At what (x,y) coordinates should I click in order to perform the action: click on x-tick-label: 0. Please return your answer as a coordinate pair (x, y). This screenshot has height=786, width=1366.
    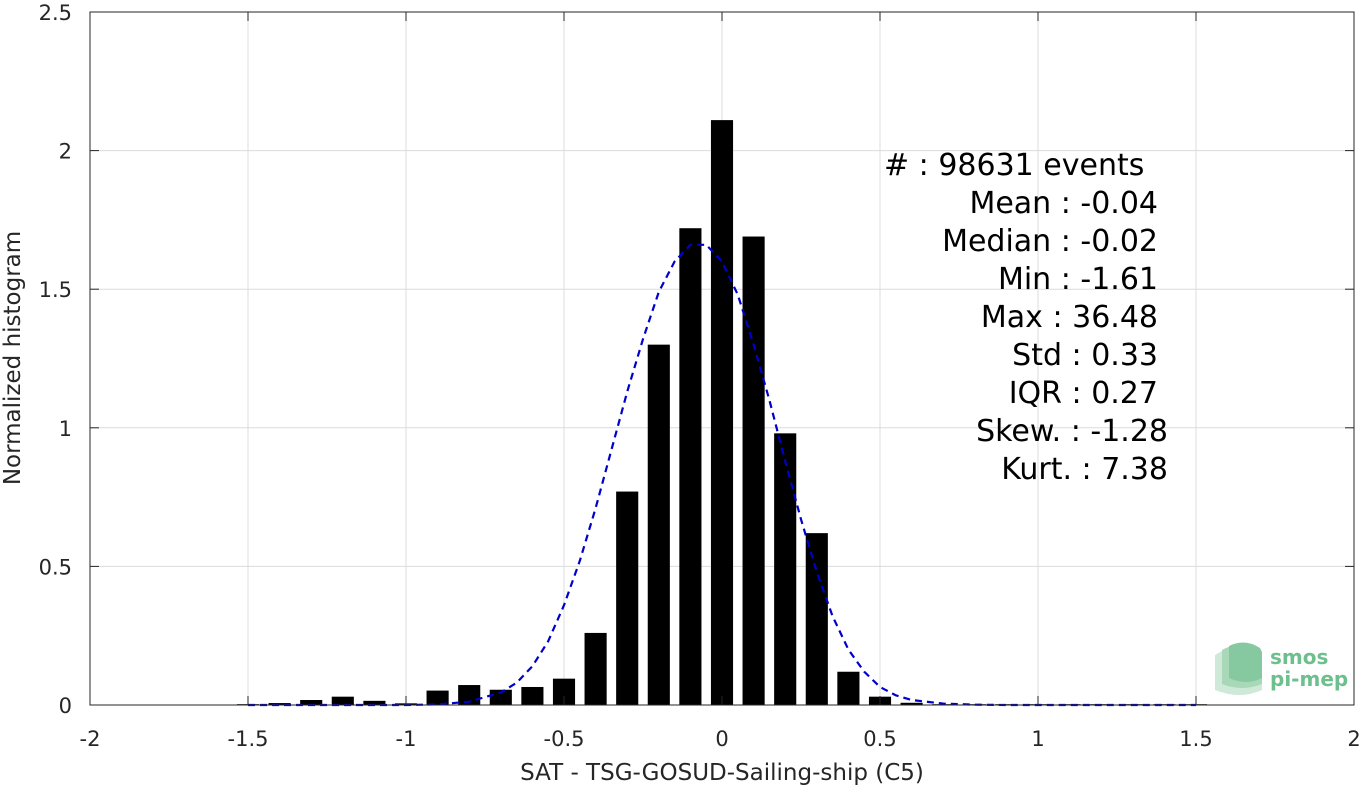
    Looking at the image, I should click on (721, 739).